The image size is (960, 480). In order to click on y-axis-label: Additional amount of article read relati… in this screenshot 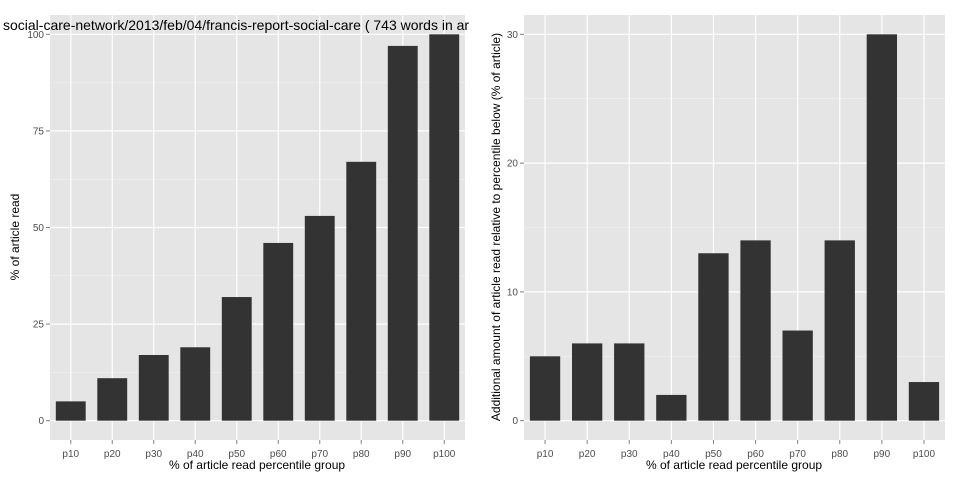, I will do `click(496, 227)`.